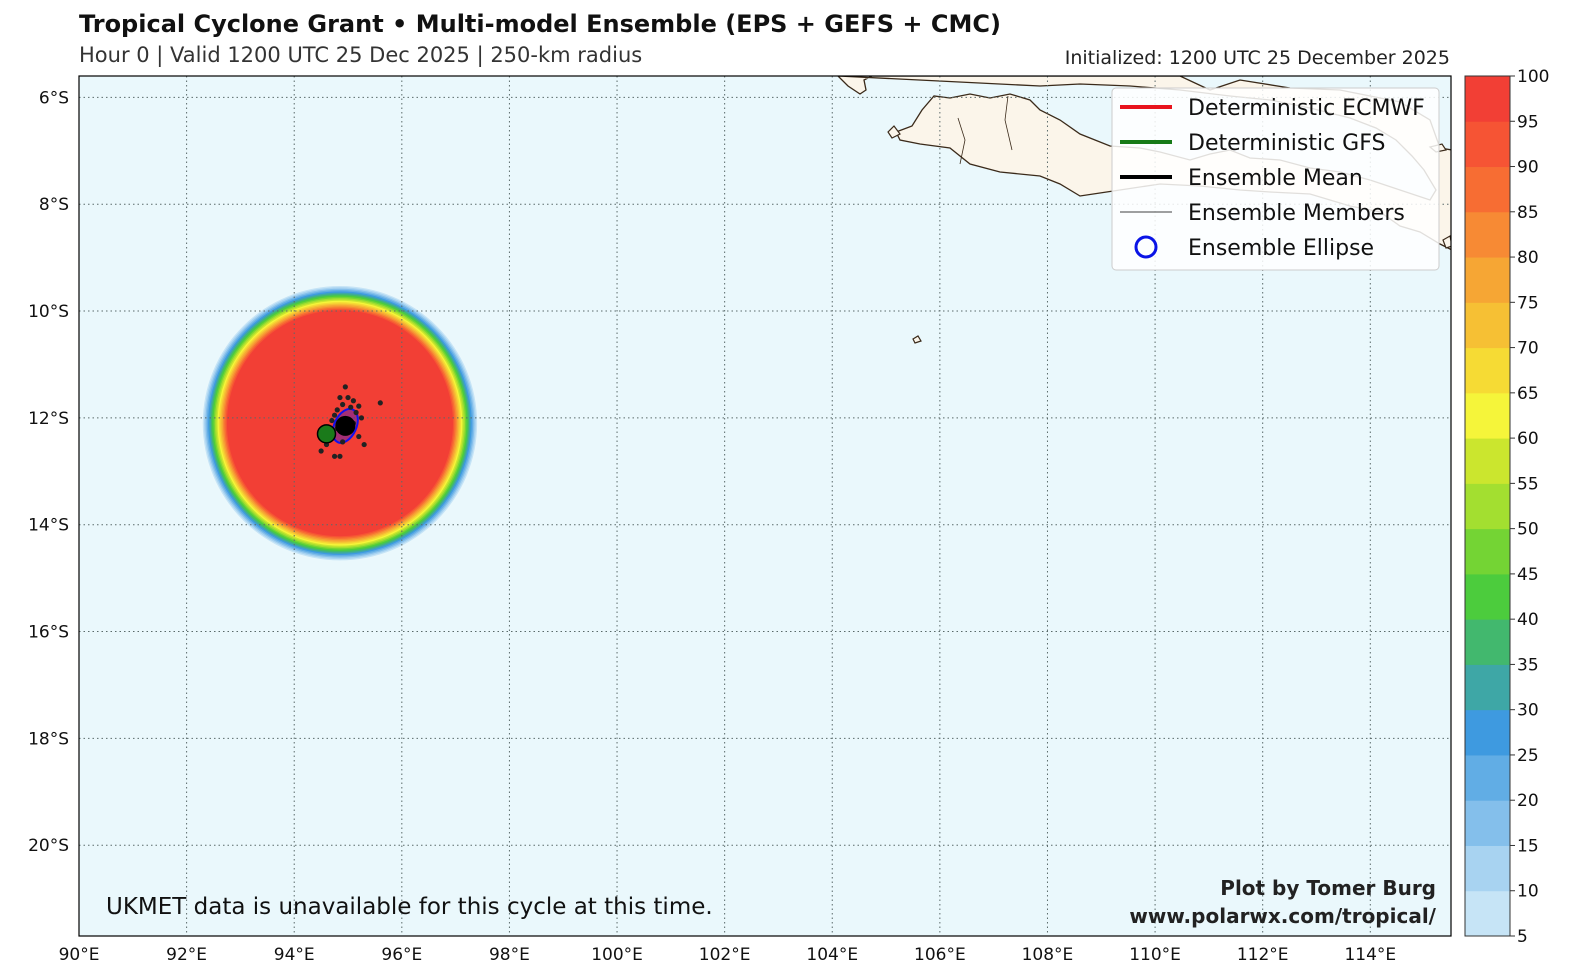 Image resolution: width=1575 pixels, height=978 pixels. What do you see at coordinates (1263, 955) in the screenshot?
I see `lon-tick-label: 112°E` at bounding box center [1263, 955].